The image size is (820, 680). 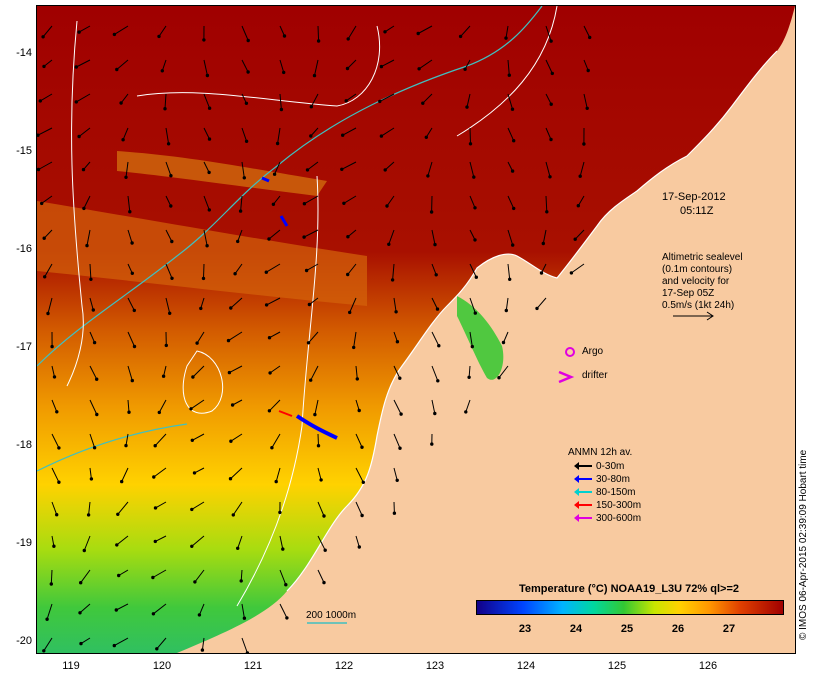 What do you see at coordinates (24, 151) in the screenshot?
I see `lat-label: -15` at bounding box center [24, 151].